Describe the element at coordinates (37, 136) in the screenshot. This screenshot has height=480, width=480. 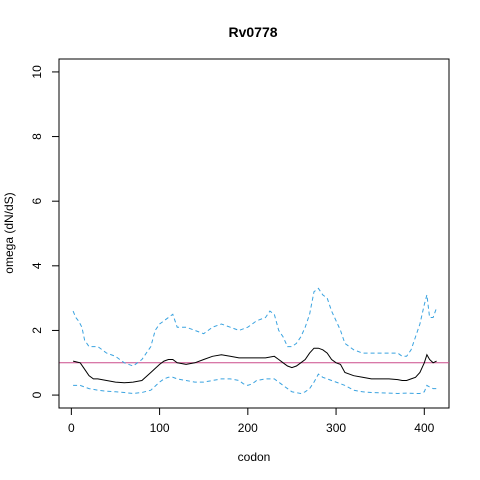
I see `y-tick-label: 8` at that location.